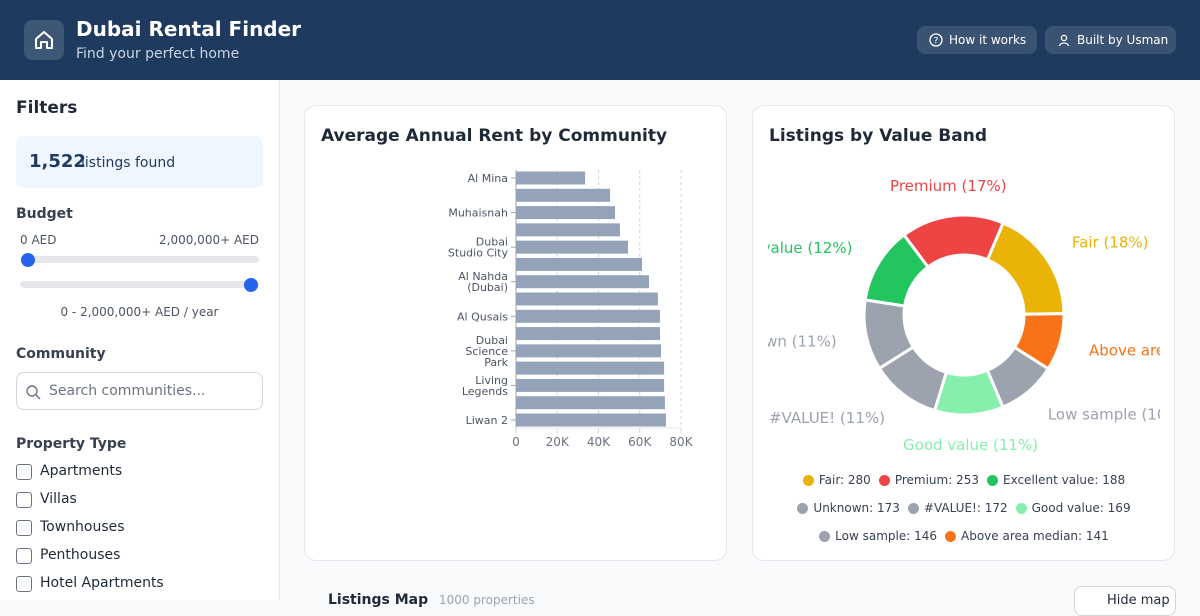  I want to click on community-label: Community, so click(61, 354).